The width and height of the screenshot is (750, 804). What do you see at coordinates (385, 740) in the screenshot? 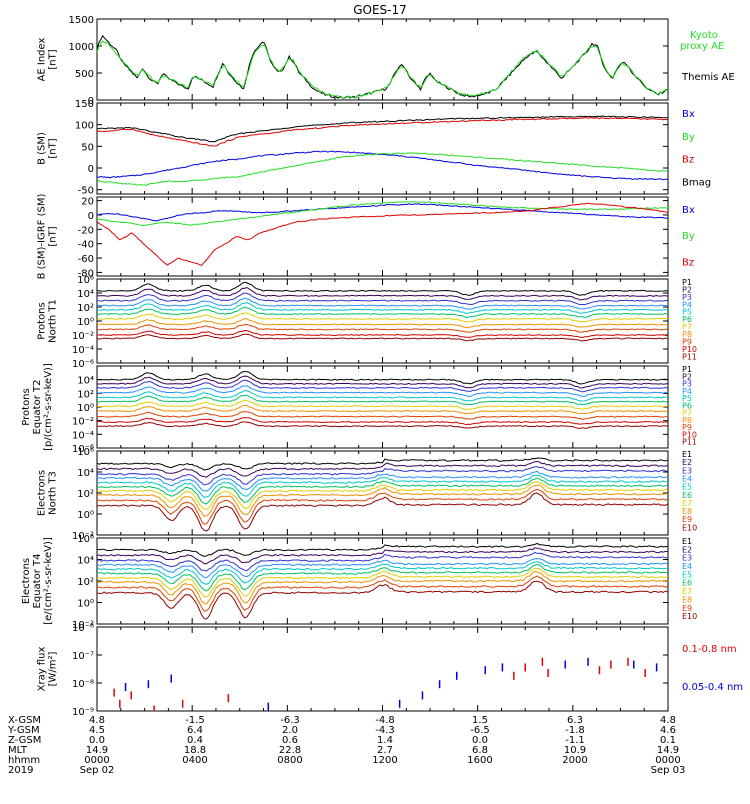
I see `footer-value: 1.4` at bounding box center [385, 740].